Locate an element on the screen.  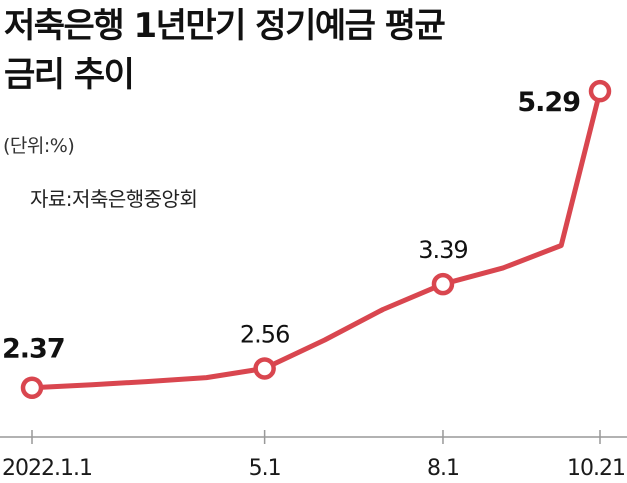
chart-title-line-2: 금리 추이 is located at coordinates (69, 75).